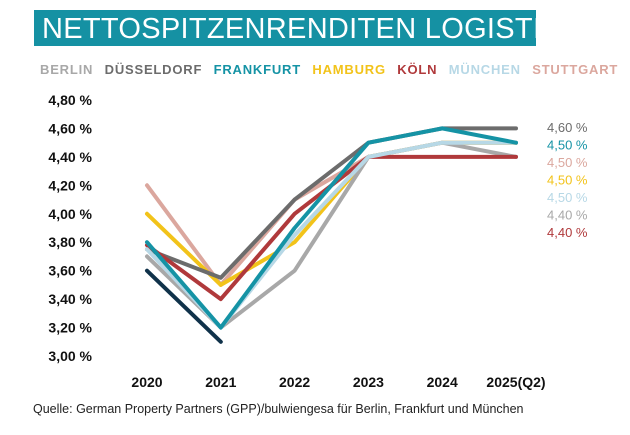 Image resolution: width=630 pixels, height=435 pixels. I want to click on y-tick-label: 4,40 %, so click(70, 157).